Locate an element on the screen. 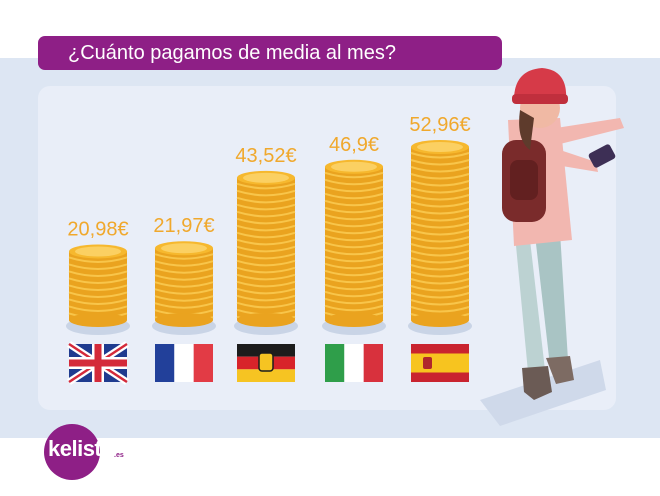 Image resolution: width=660 pixels, height=496 pixels. chart-title: ¿Cuánto pagamos de media al mes? is located at coordinates (270, 53).